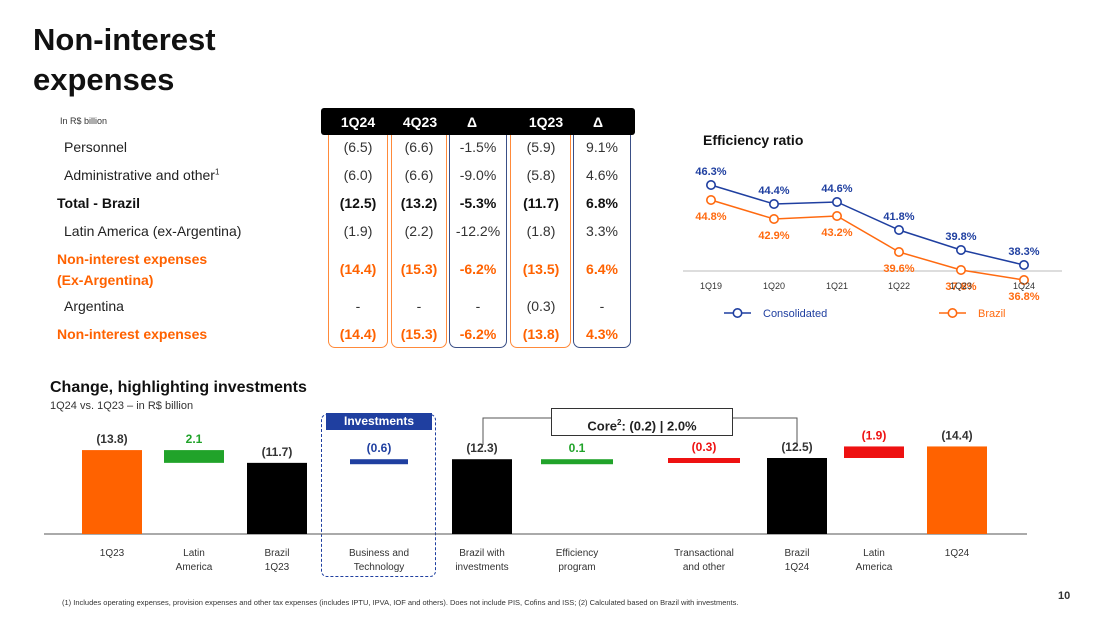  Describe the element at coordinates (957, 553) in the screenshot. I see `waterfall-category-label: 1Q24` at that location.